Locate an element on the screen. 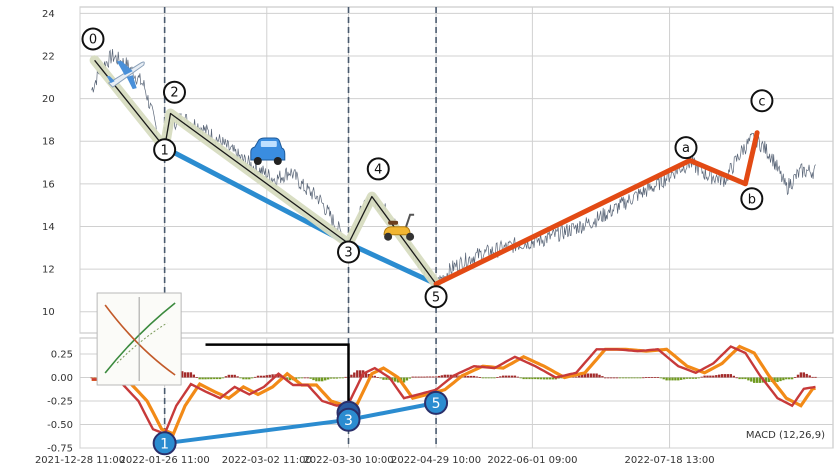  scooter-seat is located at coordinates (393, 222).